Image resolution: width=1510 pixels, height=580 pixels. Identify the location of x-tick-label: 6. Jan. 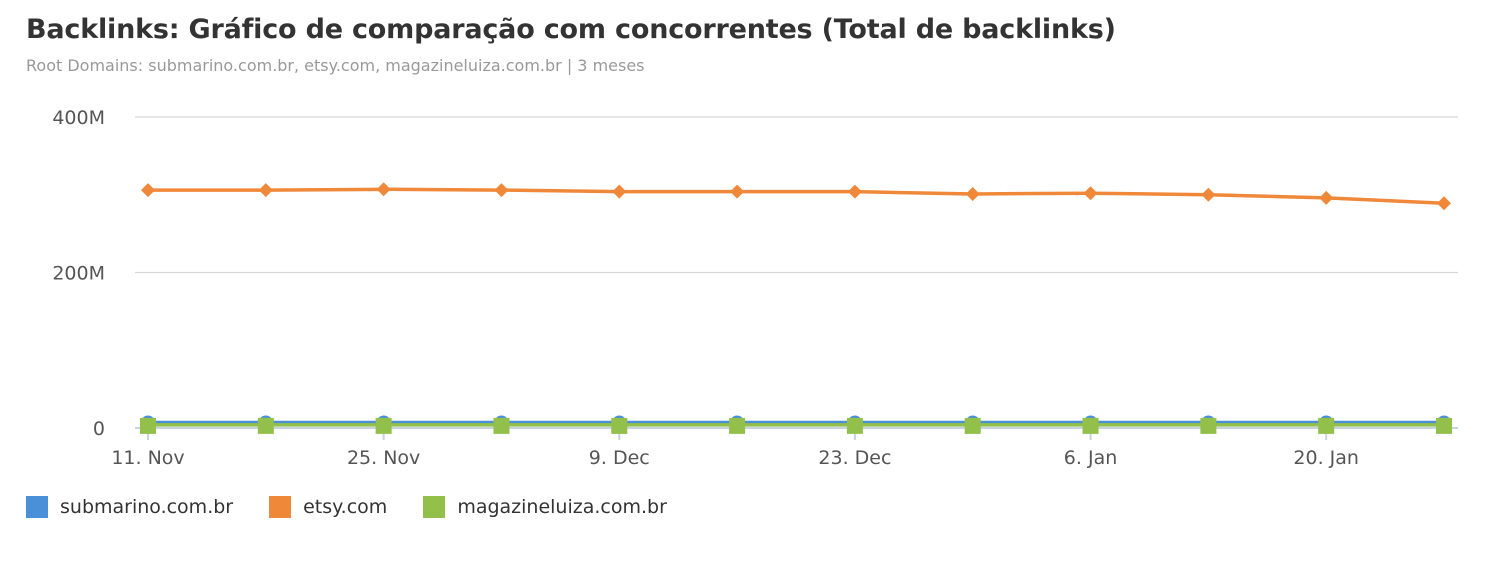
(1090, 458).